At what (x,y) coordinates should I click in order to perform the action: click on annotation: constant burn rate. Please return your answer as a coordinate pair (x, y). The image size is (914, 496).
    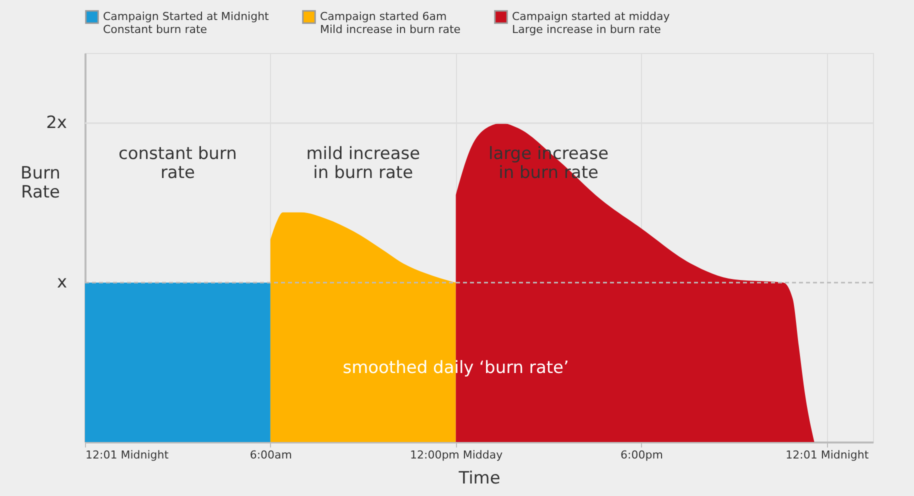
    Looking at the image, I should click on (177, 164).